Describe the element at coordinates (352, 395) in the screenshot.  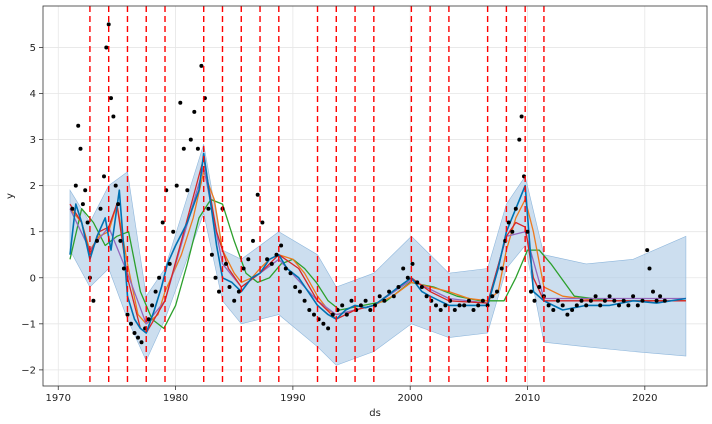
I see `x-axis-ticks: 1970 1980 1990 2000 2010 2020` at that location.